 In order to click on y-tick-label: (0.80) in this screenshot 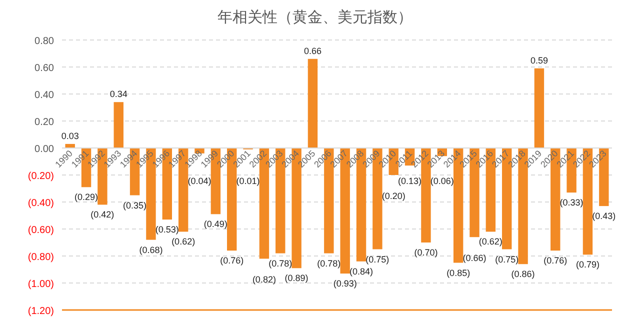, I will do `click(41, 257)`.